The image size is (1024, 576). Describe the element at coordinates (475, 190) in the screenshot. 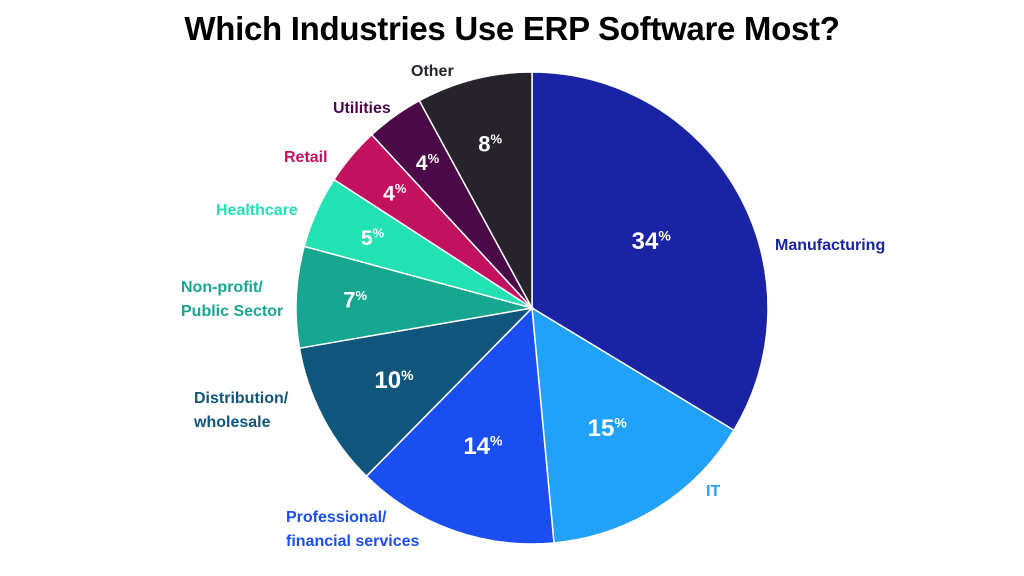

I see `pie-slice-other` at that location.